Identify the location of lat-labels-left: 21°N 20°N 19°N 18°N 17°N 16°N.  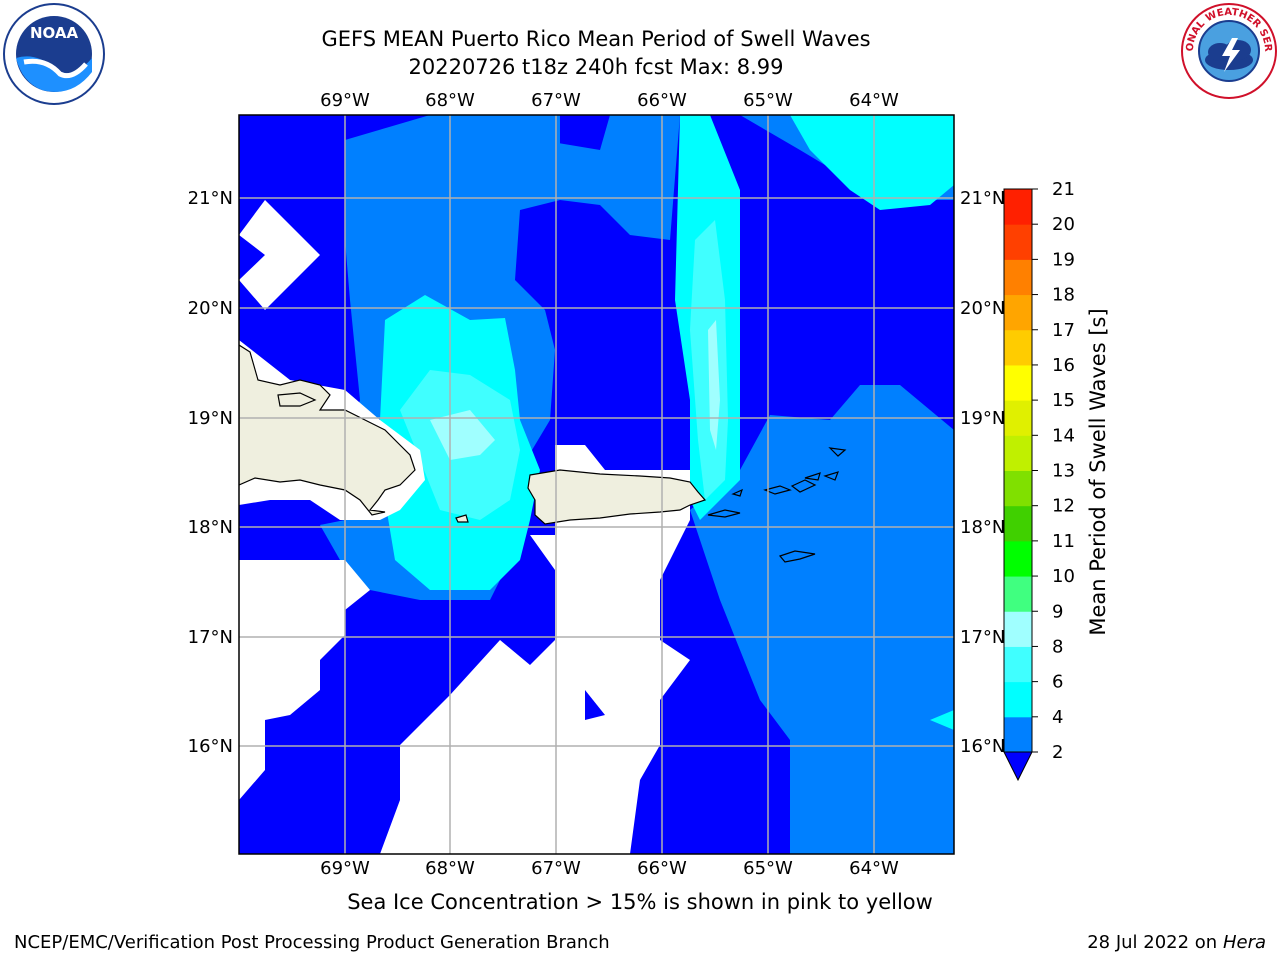
(210, 472).